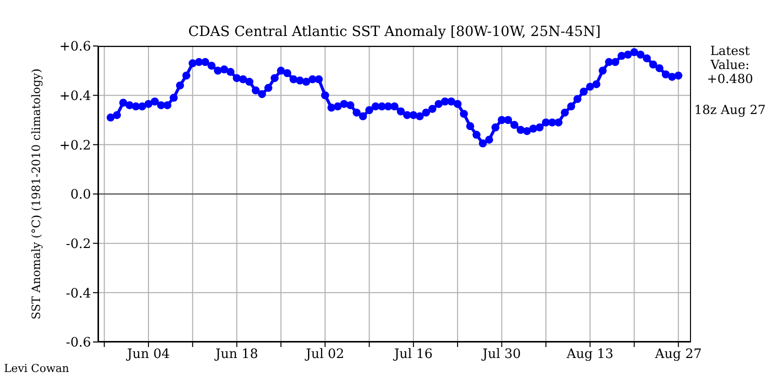 The image size is (768, 384). What do you see at coordinates (35, 194) in the screenshot?
I see `y-axis-title: SST Anomaly (°C) (1981-2010 climatology)` at bounding box center [35, 194].